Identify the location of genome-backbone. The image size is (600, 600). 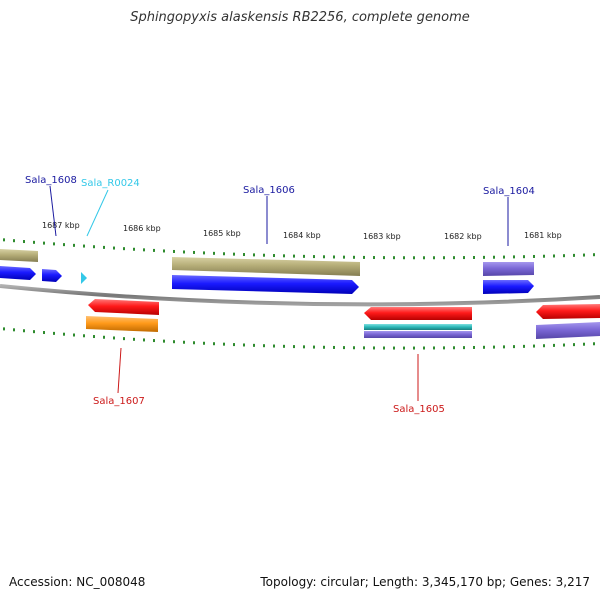
(300, 295).